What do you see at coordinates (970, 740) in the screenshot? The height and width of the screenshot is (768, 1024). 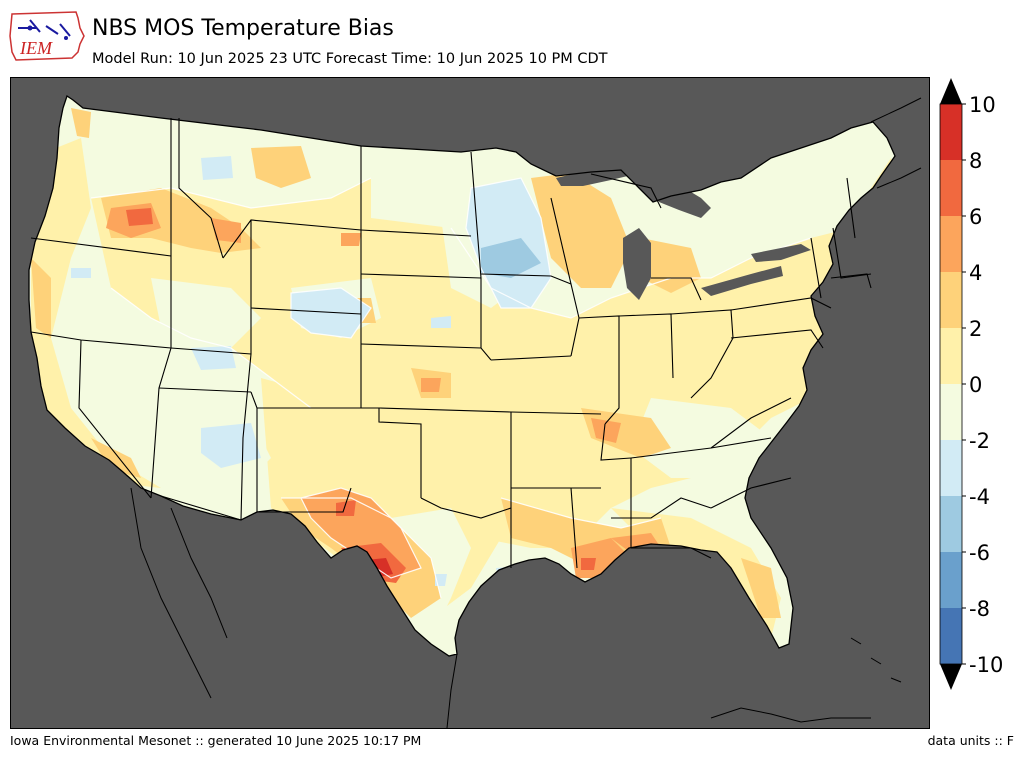 I see `footer-units: data units :: F` at bounding box center [970, 740].